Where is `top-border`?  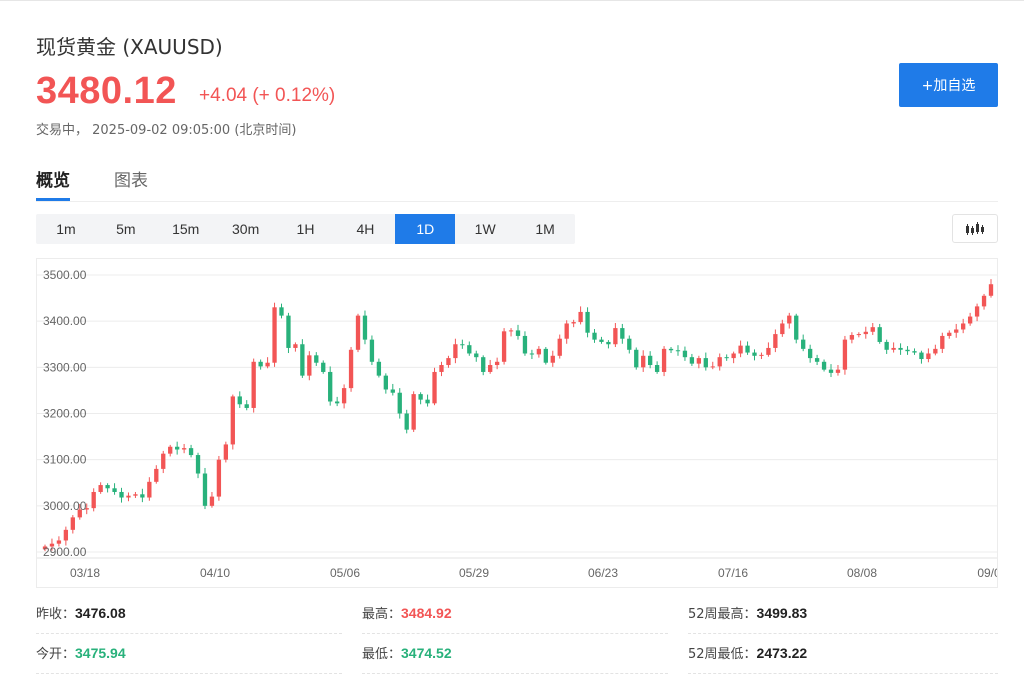 top-border is located at coordinates (512, 0).